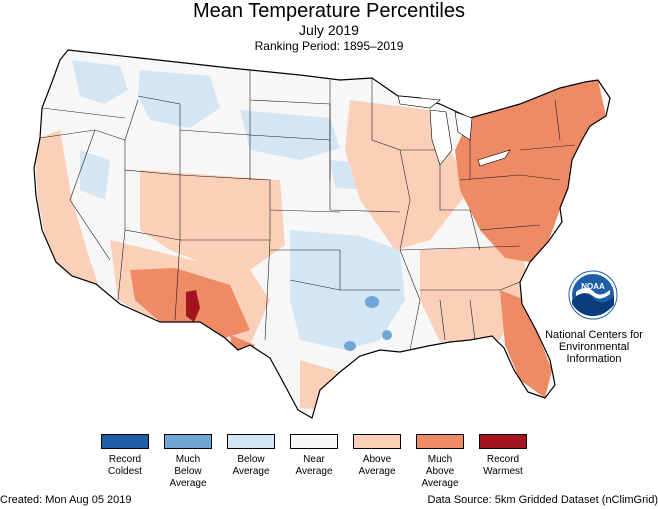 The height and width of the screenshot is (509, 658). I want to click on legend-label: Record Coldest, so click(125, 465).